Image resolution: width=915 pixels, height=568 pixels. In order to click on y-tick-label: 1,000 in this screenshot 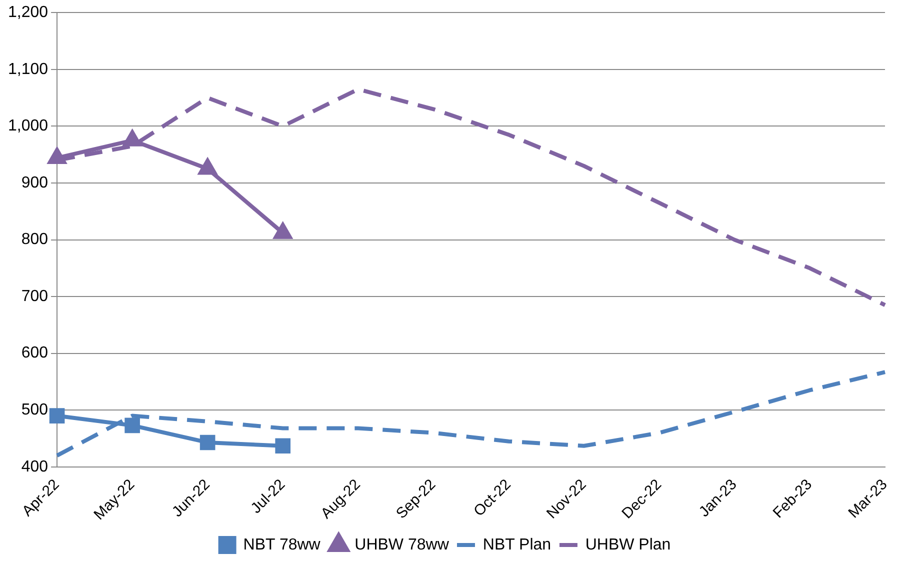, I will do `click(28, 126)`.